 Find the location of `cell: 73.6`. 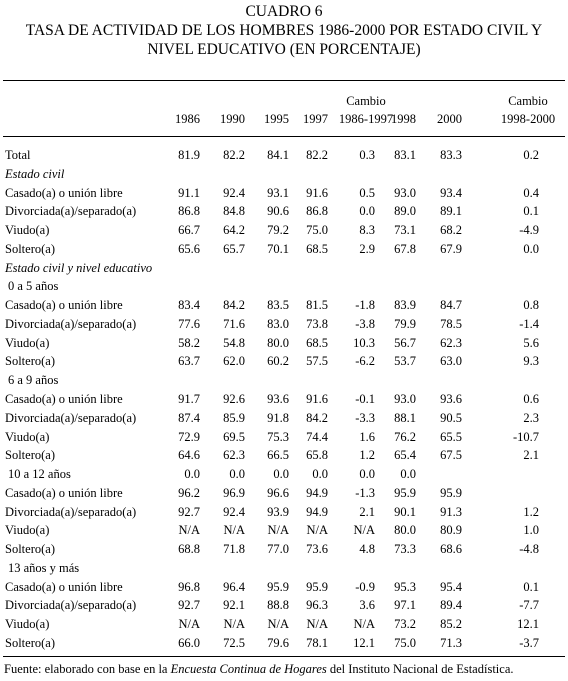

cell: 73.6 is located at coordinates (317, 549).